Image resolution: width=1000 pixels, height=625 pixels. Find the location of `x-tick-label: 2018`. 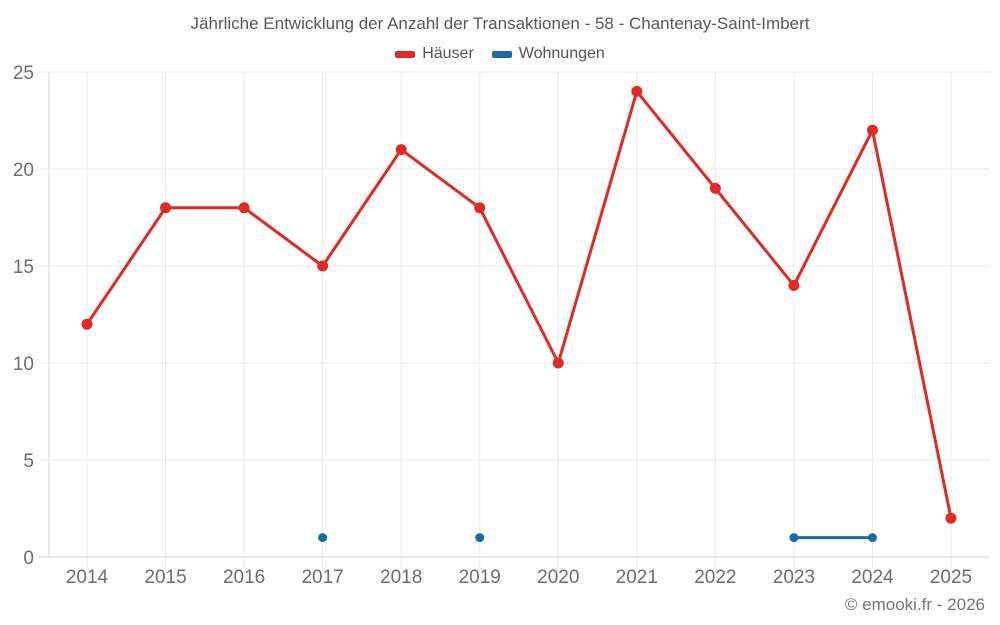

x-tick-label: 2018 is located at coordinates (401, 577).